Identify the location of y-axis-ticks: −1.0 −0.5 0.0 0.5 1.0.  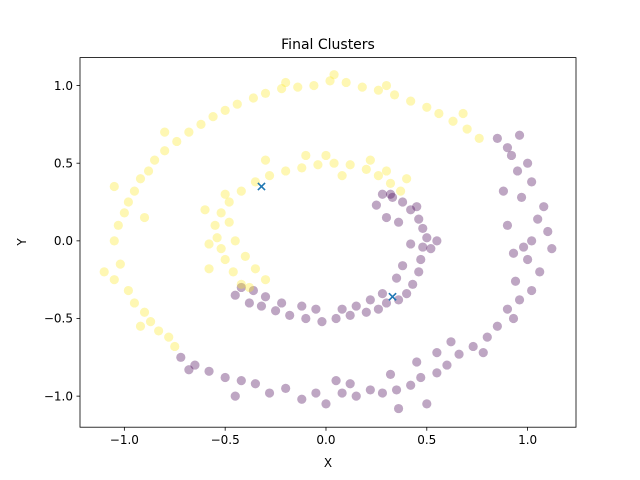
(62, 241).